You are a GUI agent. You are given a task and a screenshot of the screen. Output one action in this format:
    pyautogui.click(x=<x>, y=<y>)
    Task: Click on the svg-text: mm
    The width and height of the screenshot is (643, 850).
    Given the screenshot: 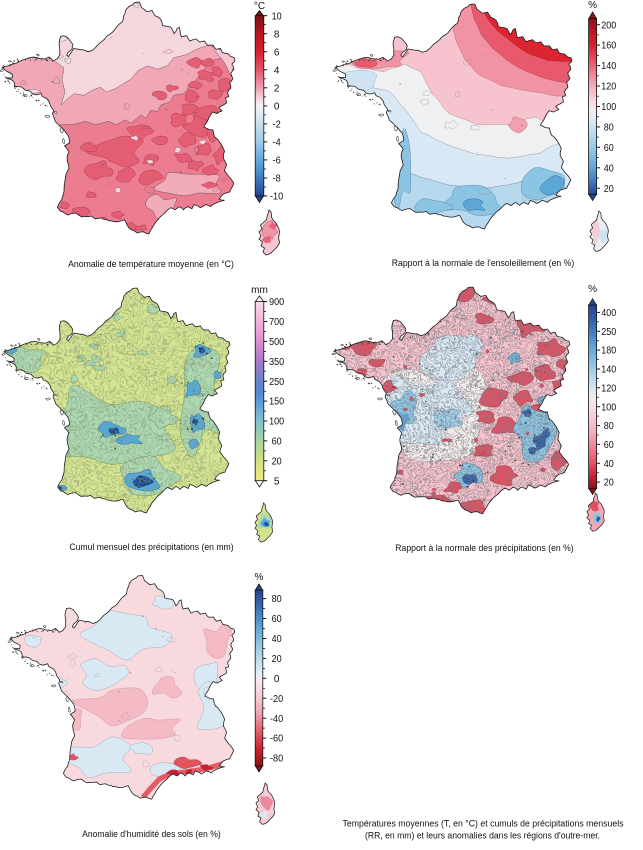 What is the action you would take?
    pyautogui.click(x=259, y=290)
    